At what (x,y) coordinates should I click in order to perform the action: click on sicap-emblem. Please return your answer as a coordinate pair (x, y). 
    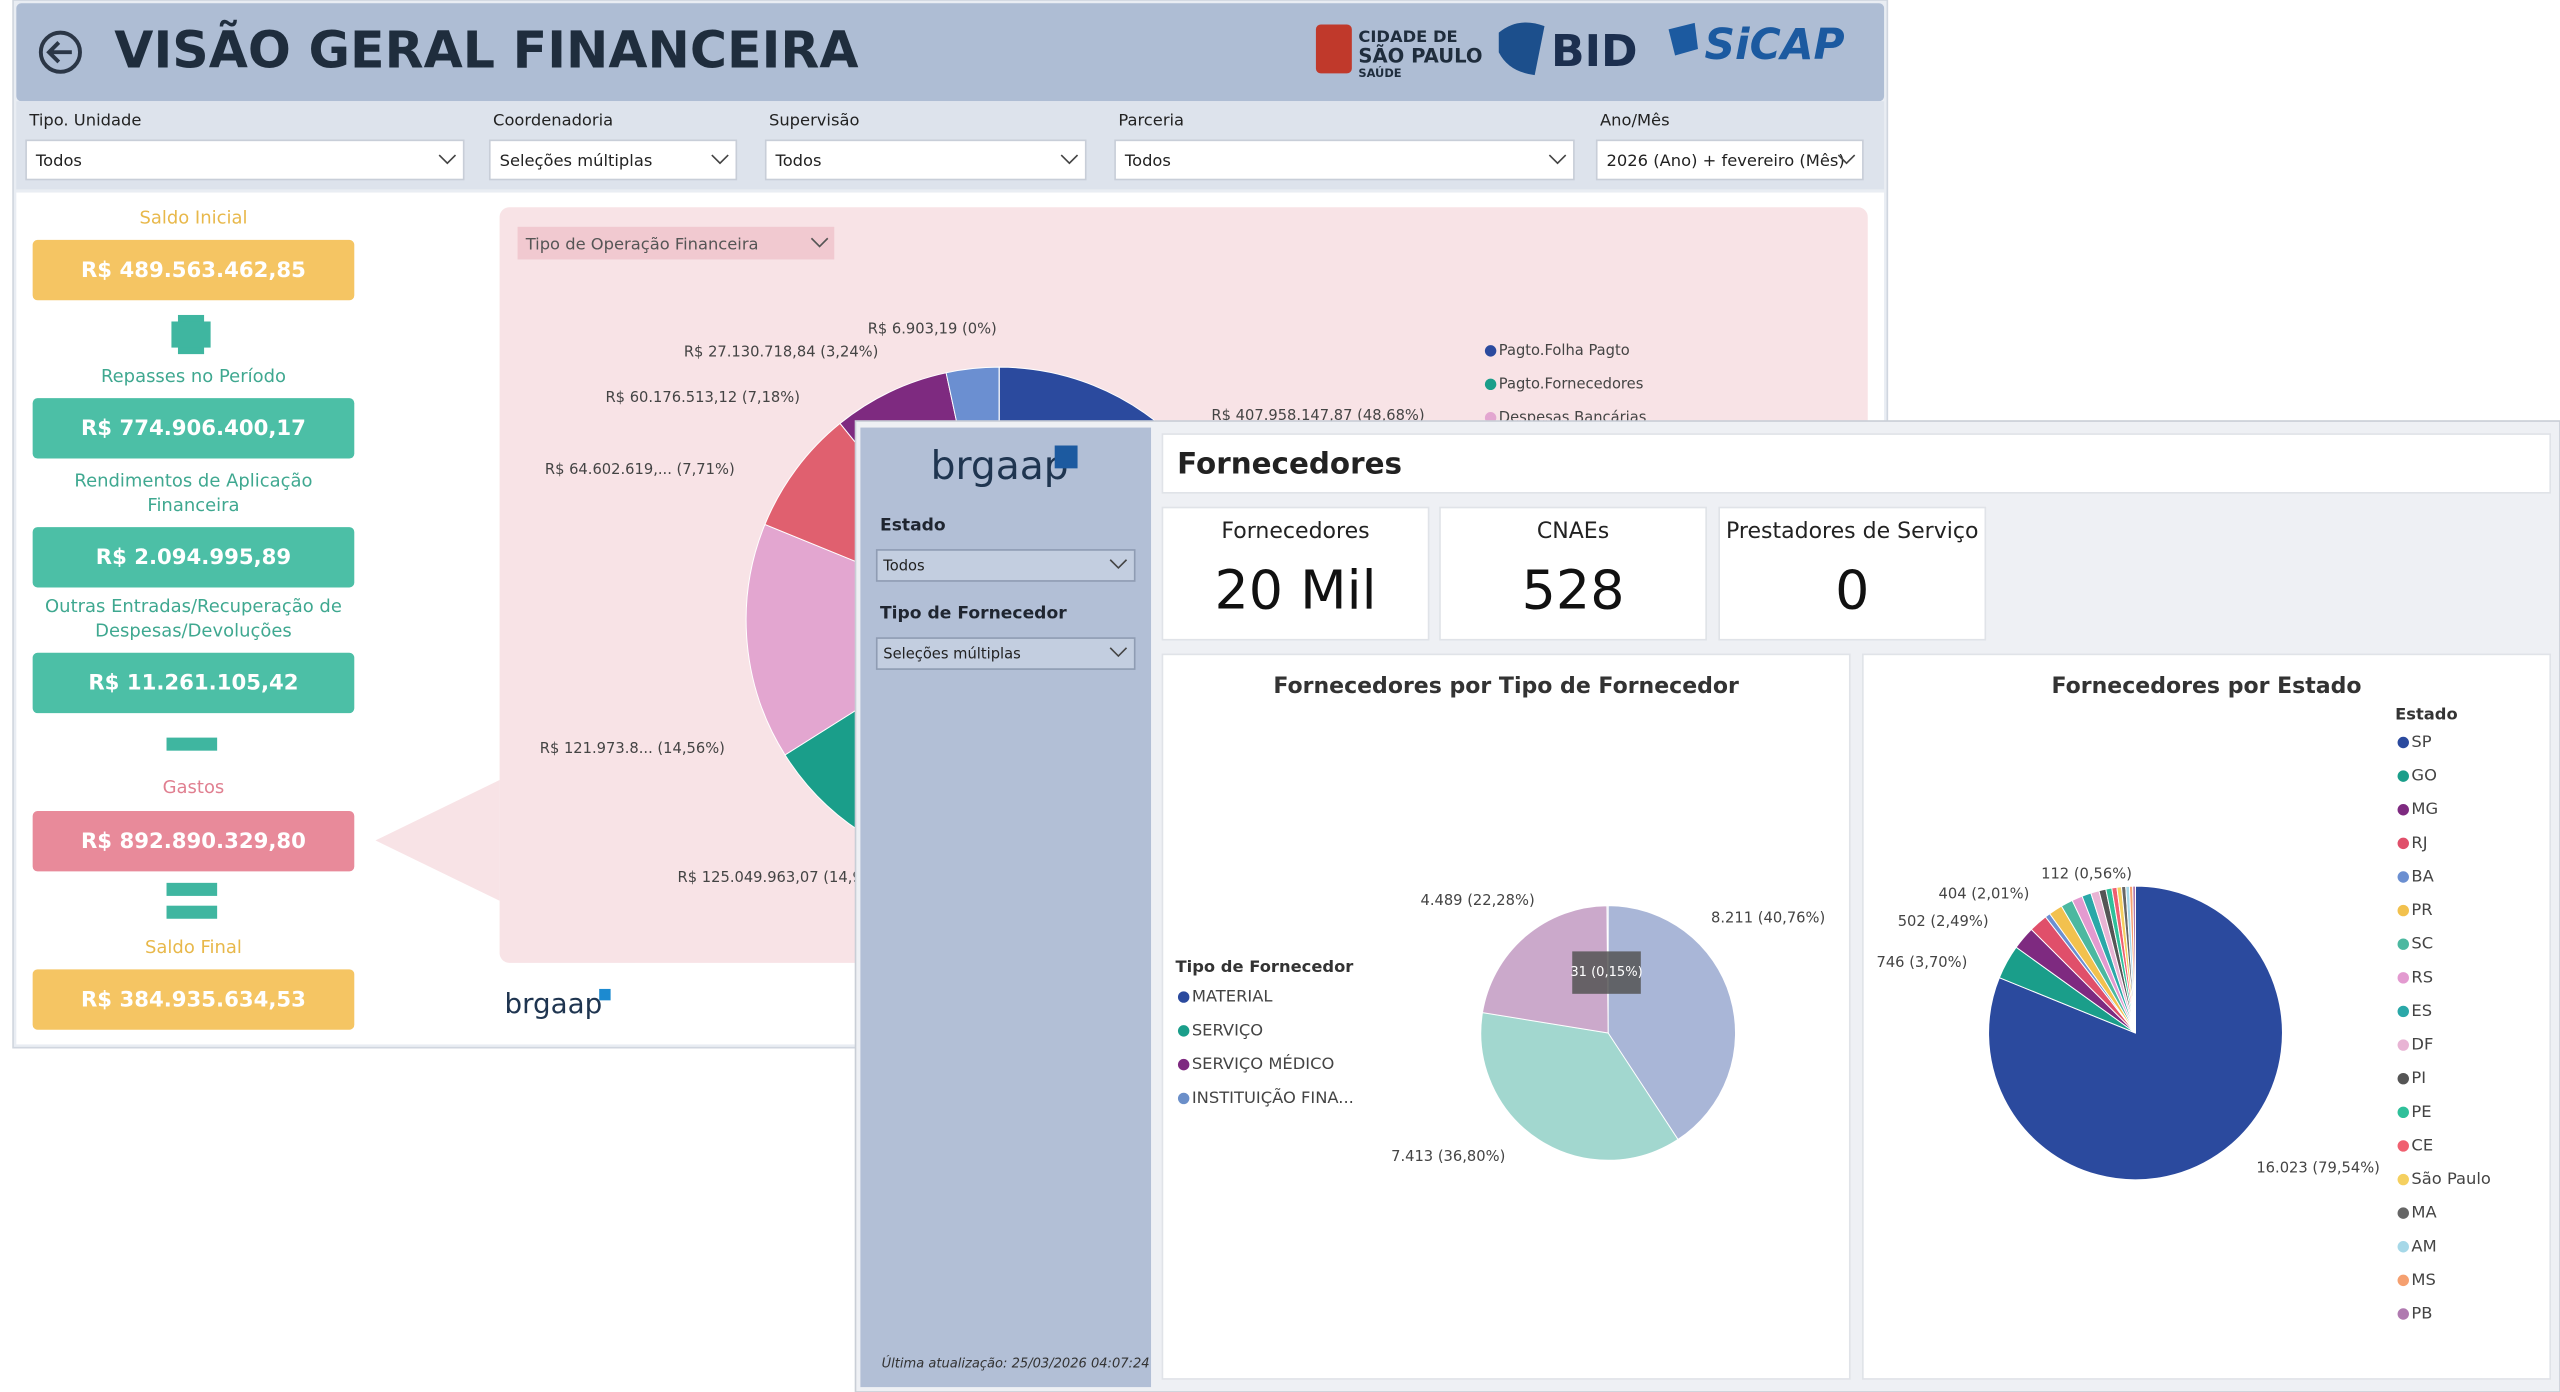
    Looking at the image, I should click on (1683, 39).